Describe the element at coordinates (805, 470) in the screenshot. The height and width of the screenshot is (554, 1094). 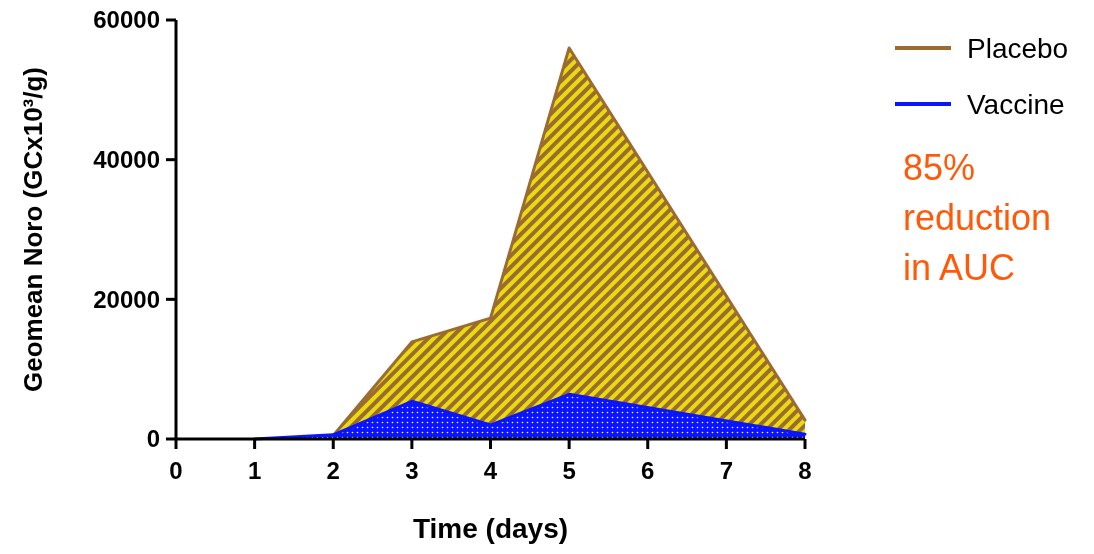
I see `x-tick-label: 8` at that location.